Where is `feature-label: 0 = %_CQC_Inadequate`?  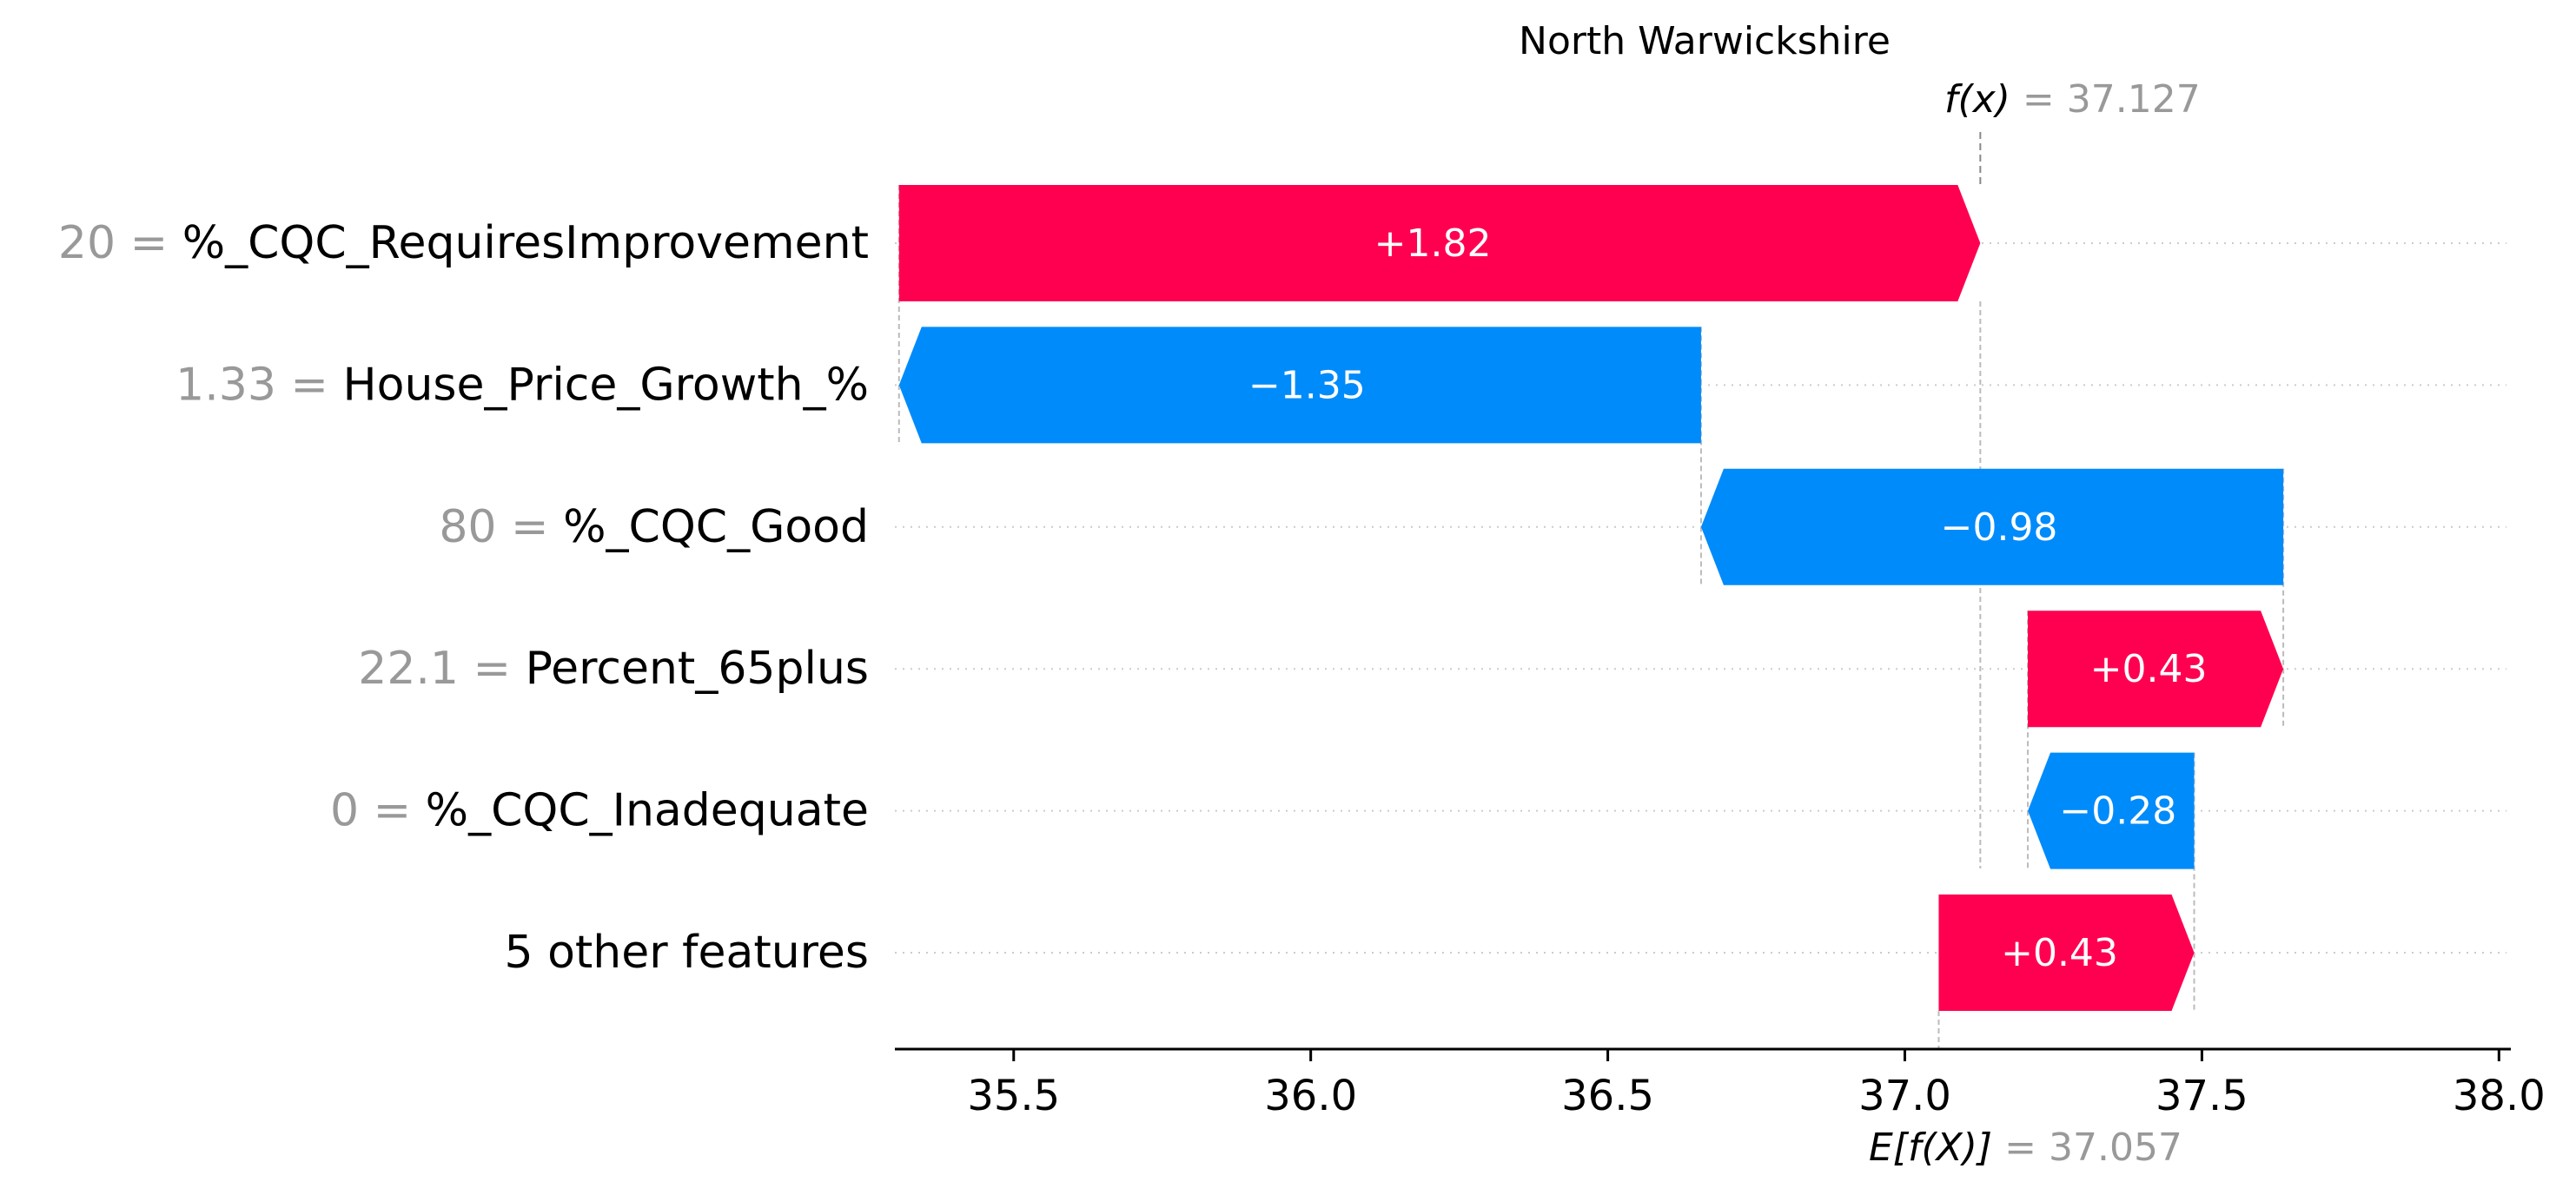
feature-label: 0 = %_CQC_Inadequate is located at coordinates (599, 811).